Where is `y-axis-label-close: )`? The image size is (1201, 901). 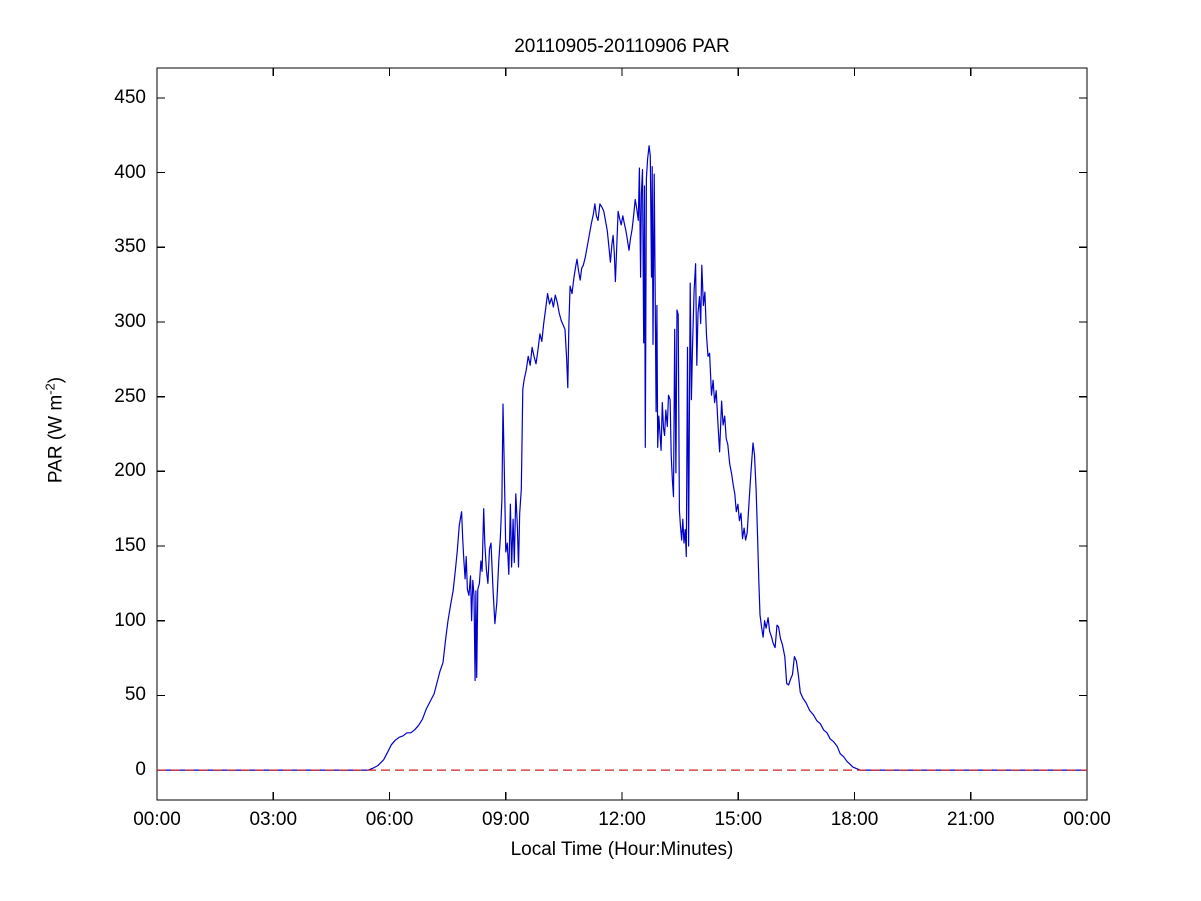 y-axis-label-close: ) is located at coordinates (56, 380).